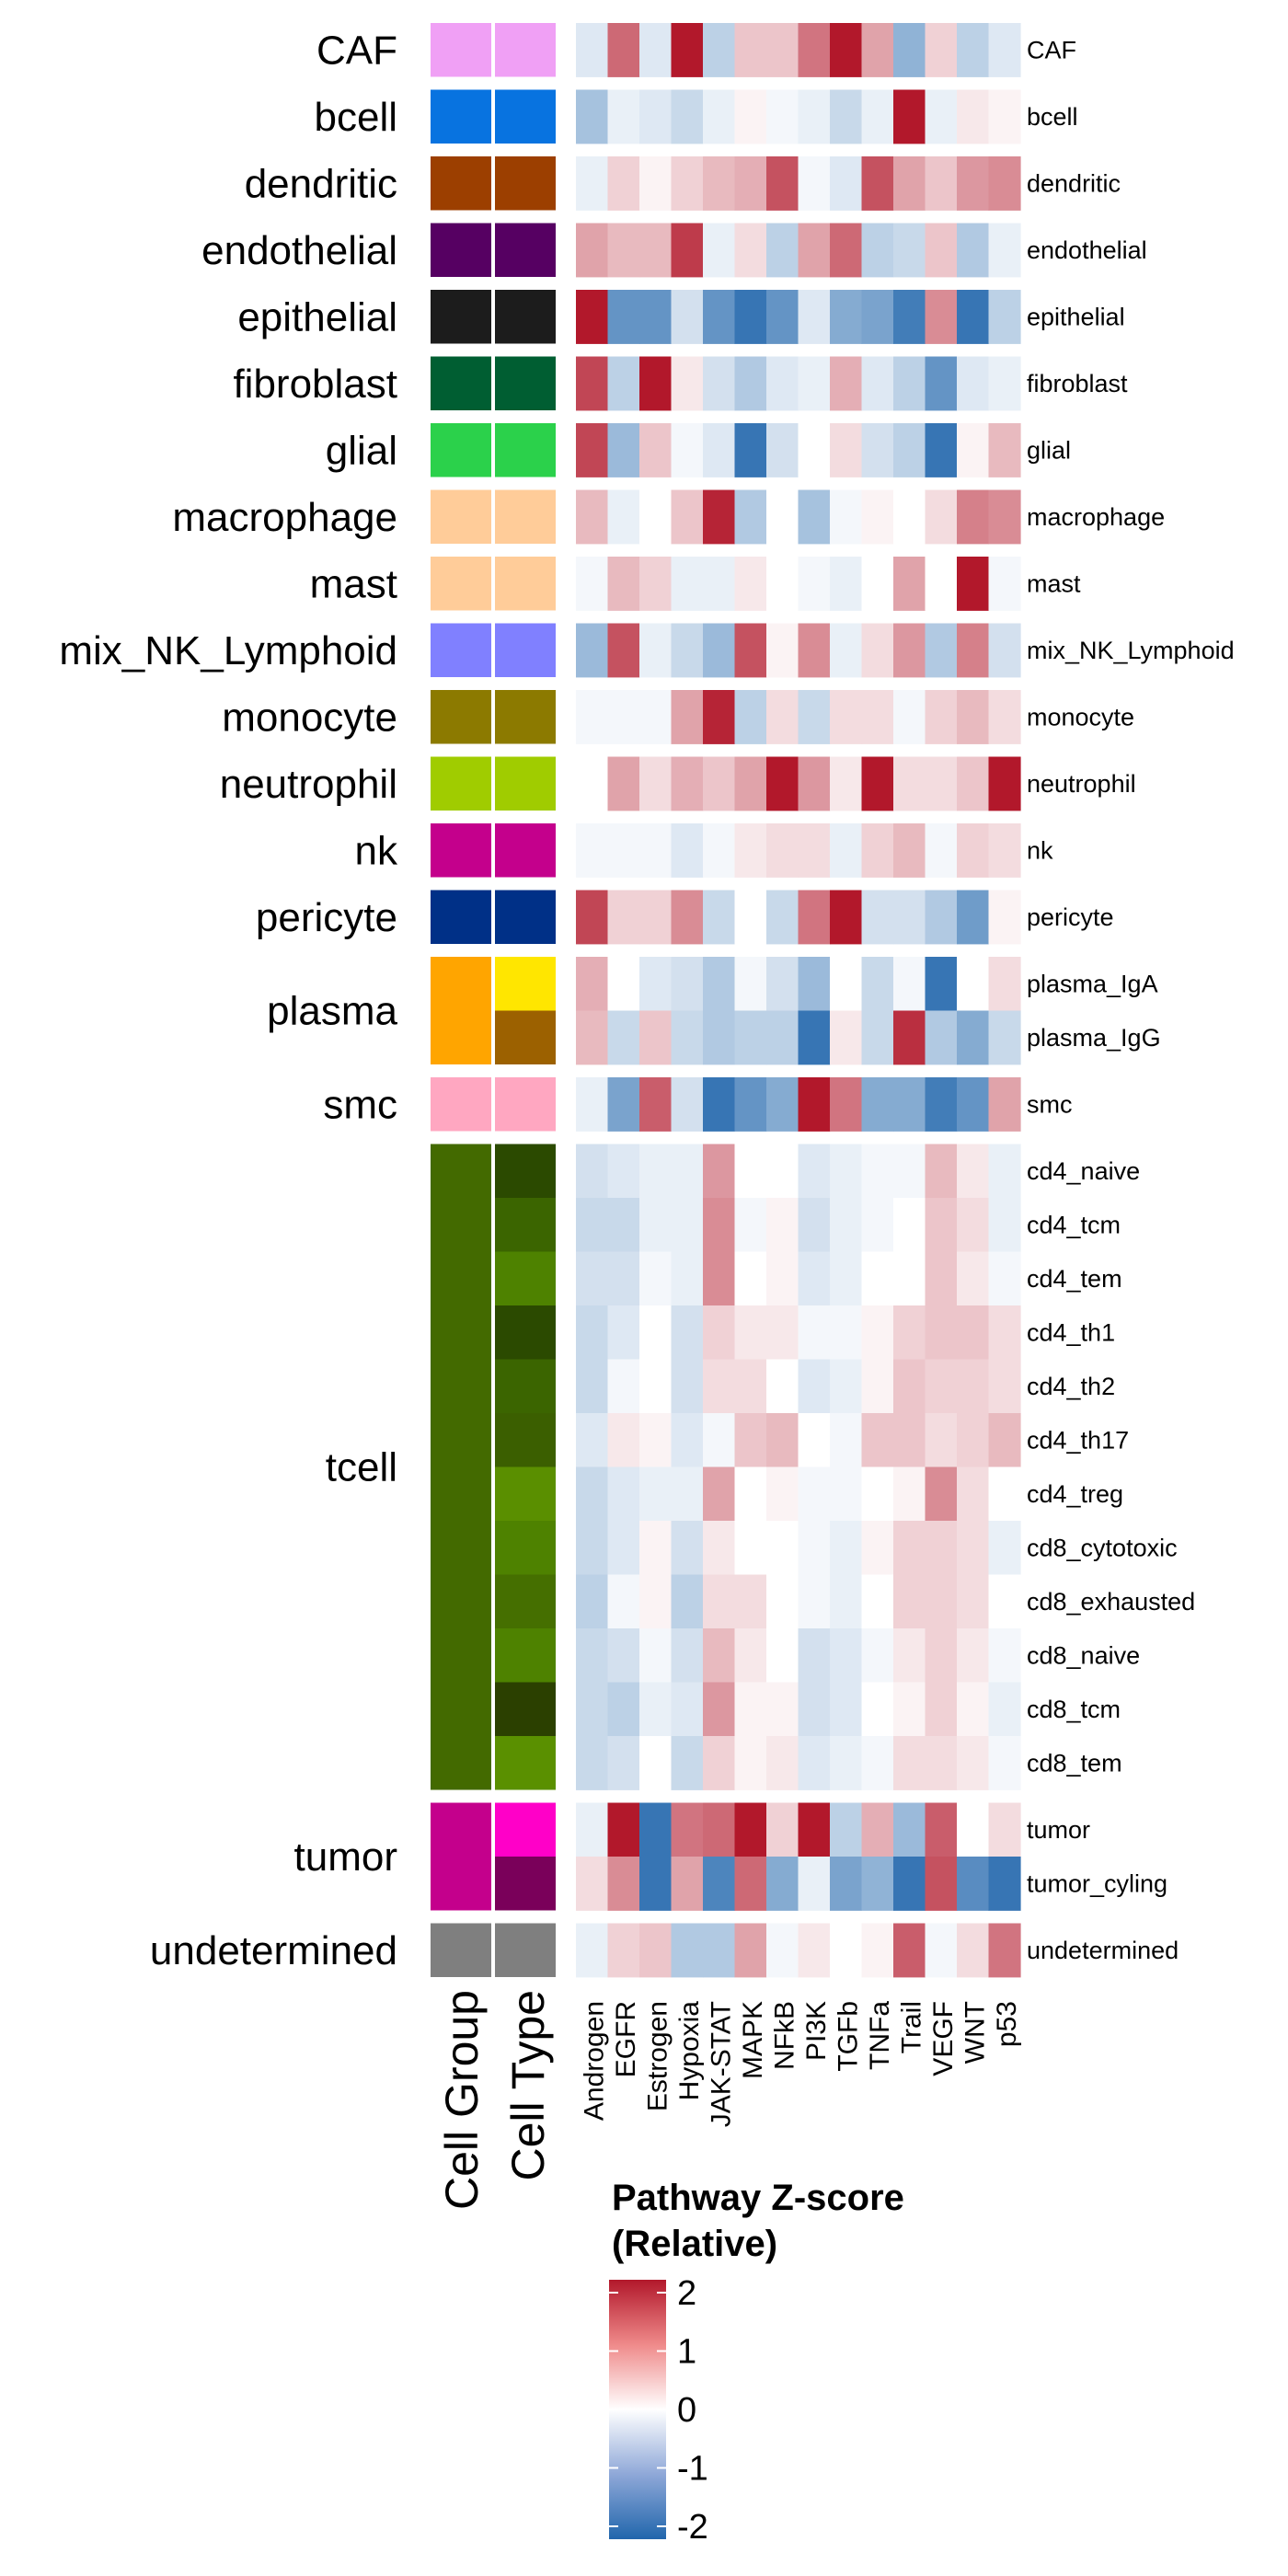 Image resolution: width=1288 pixels, height=2576 pixels. What do you see at coordinates (1083, 1655) in the screenshot?
I see `row-label: cd8_naive` at bounding box center [1083, 1655].